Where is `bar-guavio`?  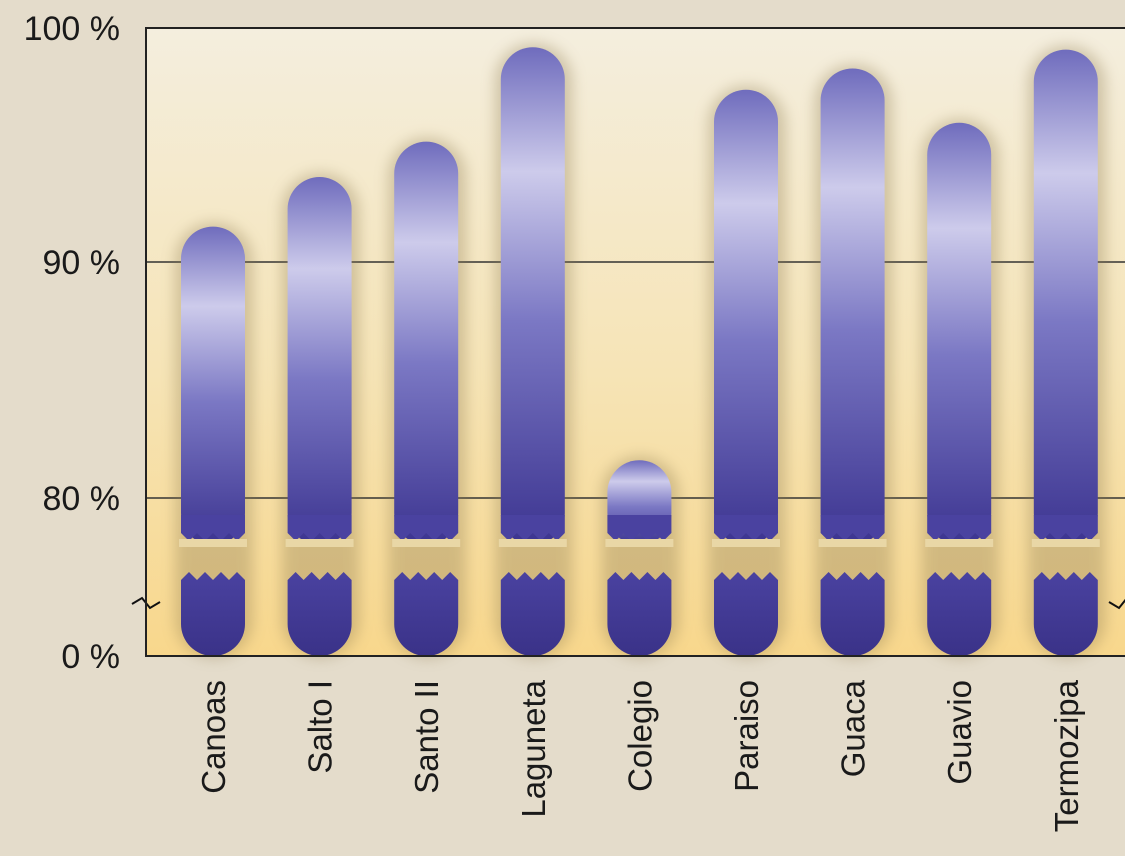
bar-guavio is located at coordinates (960, 388).